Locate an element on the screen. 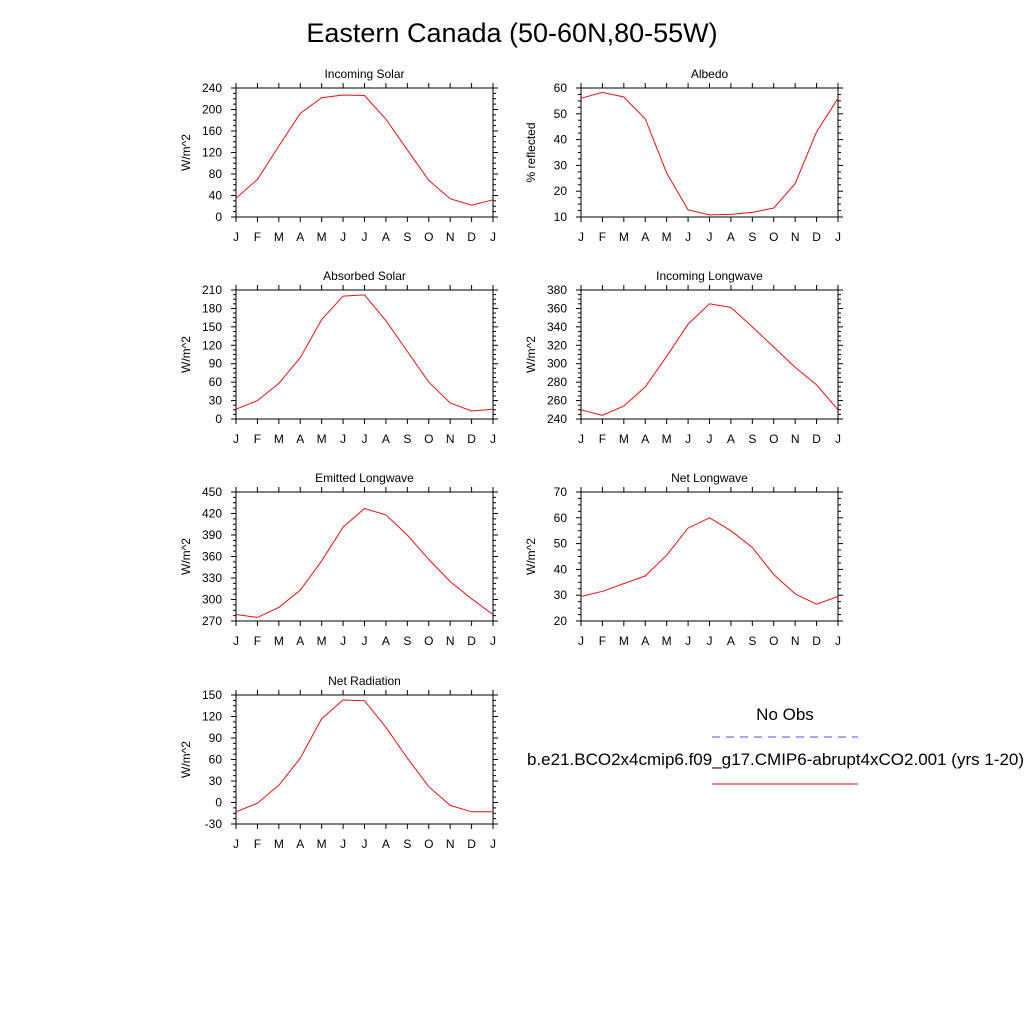 The width and height of the screenshot is (1024, 1024). panel-title: Net Radiation is located at coordinates (364, 681).